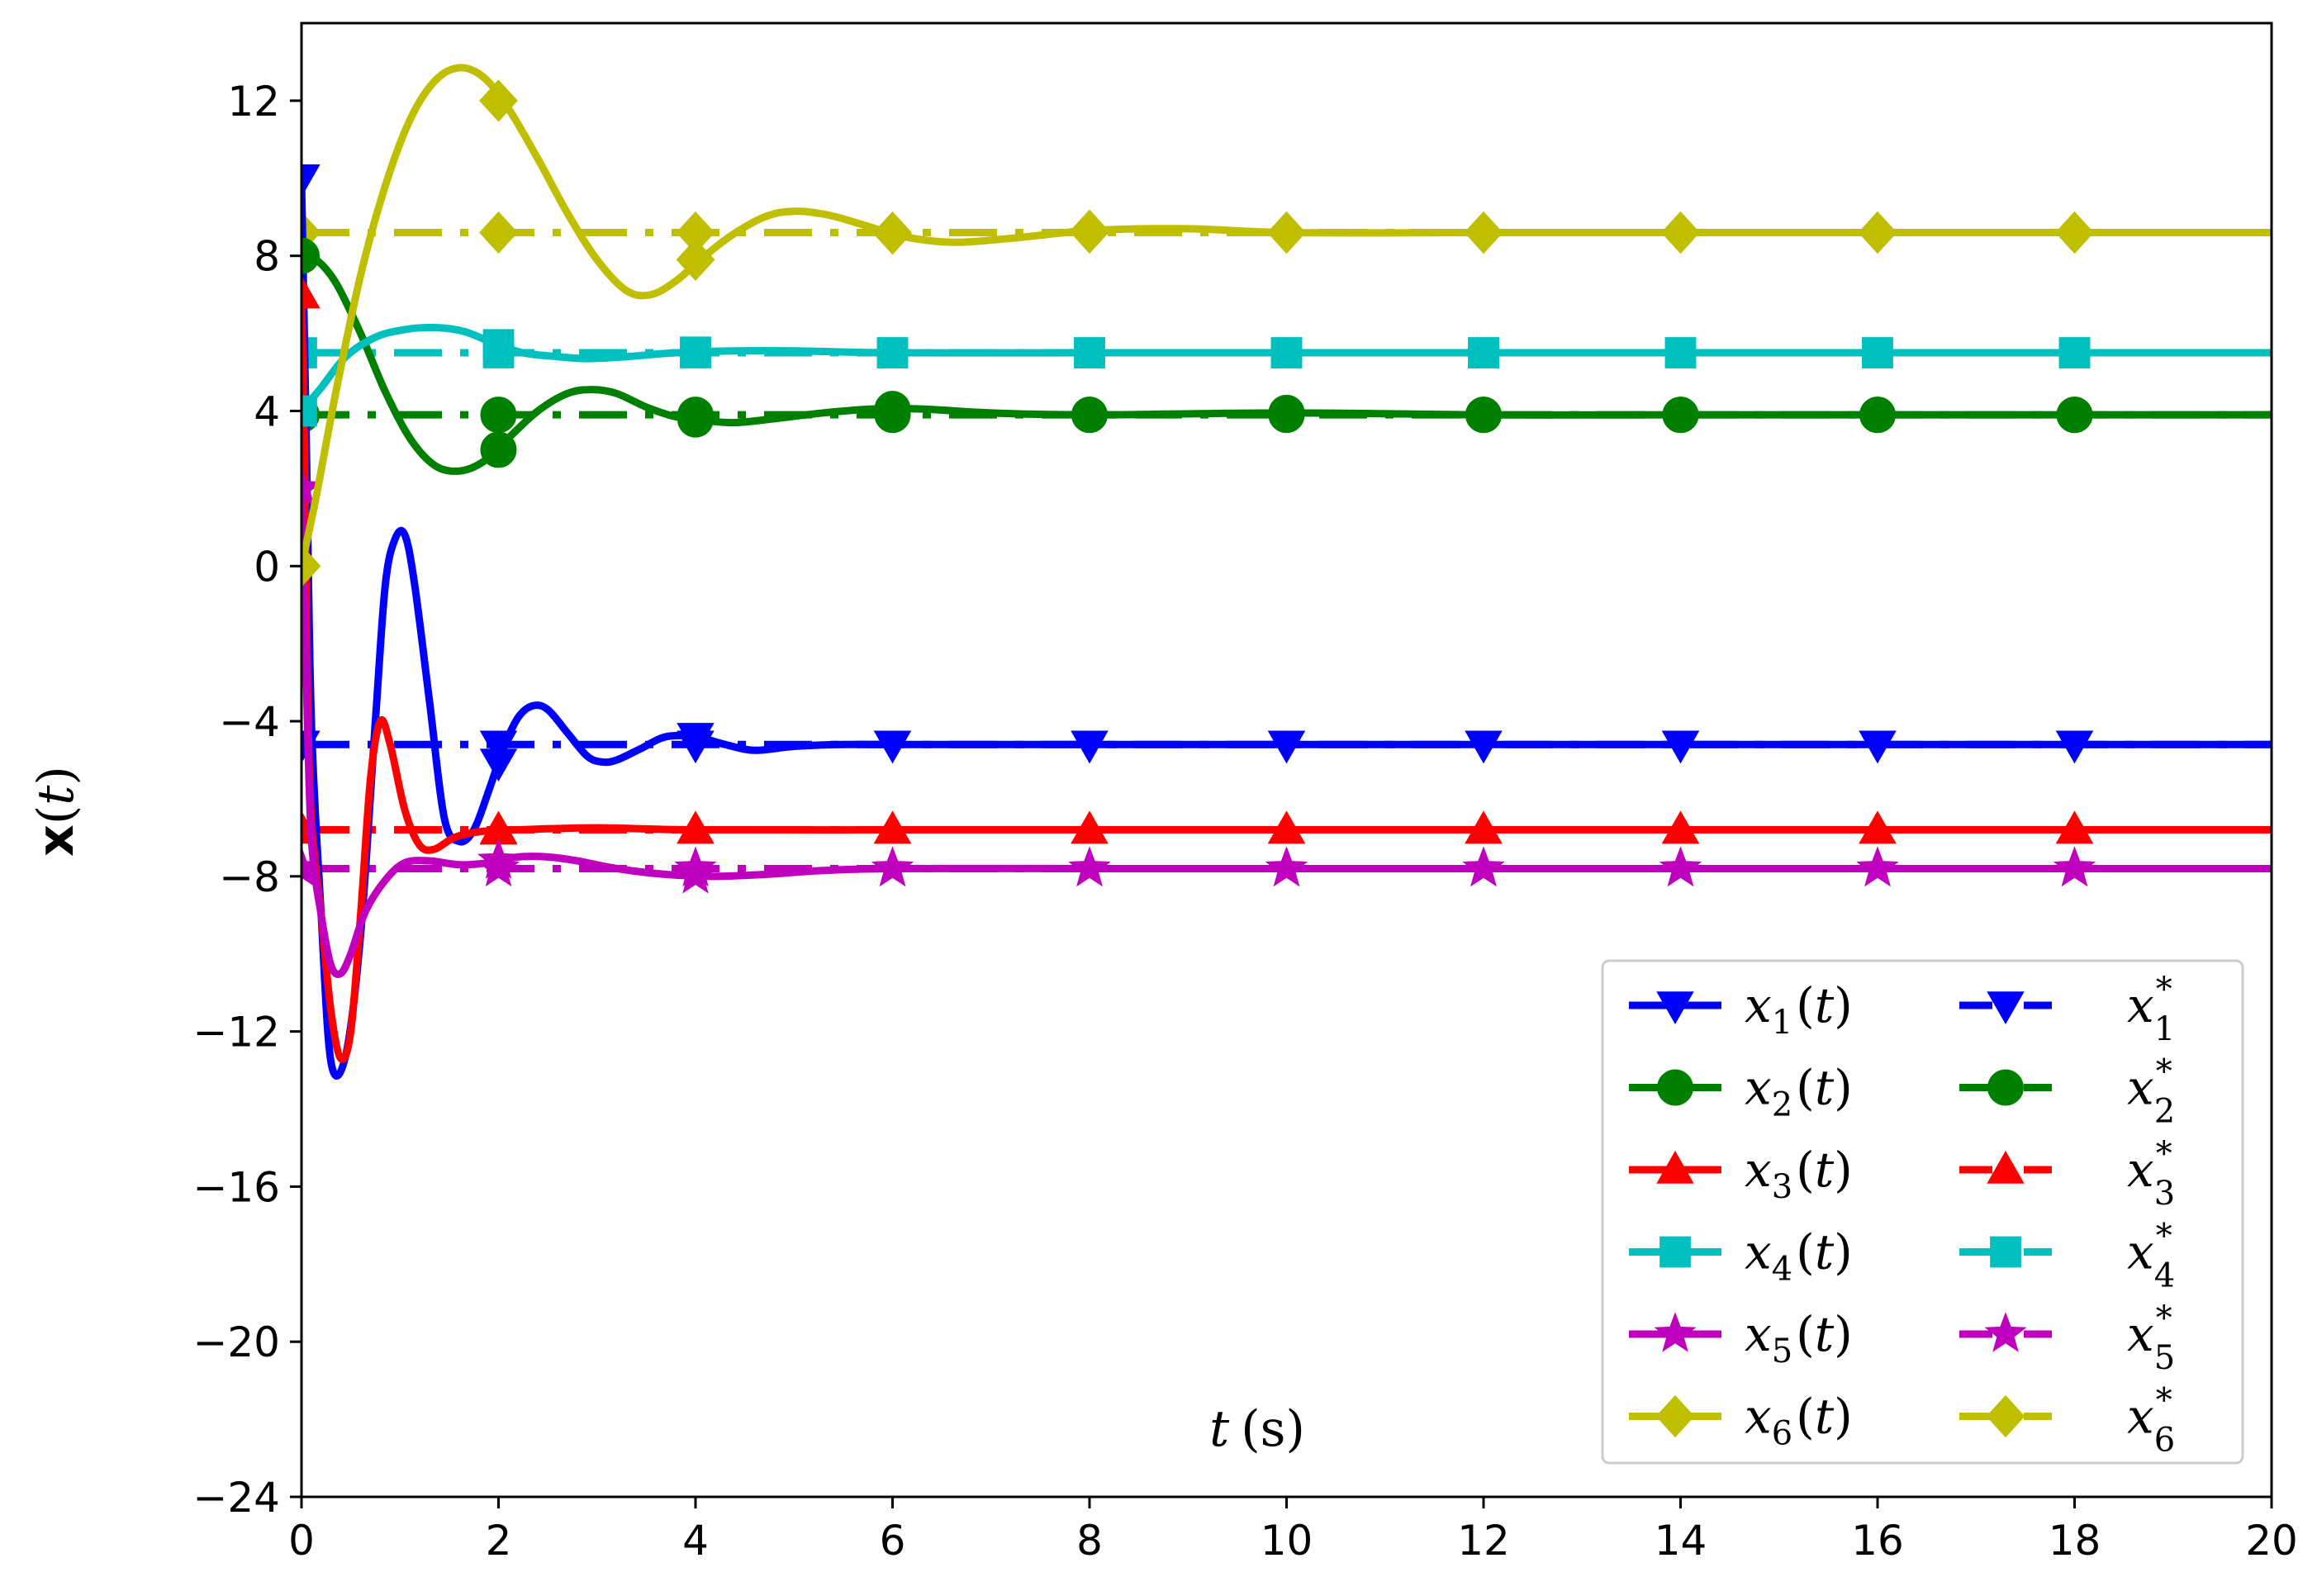  I want to click on marker-x4(t)-t16, so click(1877, 352).